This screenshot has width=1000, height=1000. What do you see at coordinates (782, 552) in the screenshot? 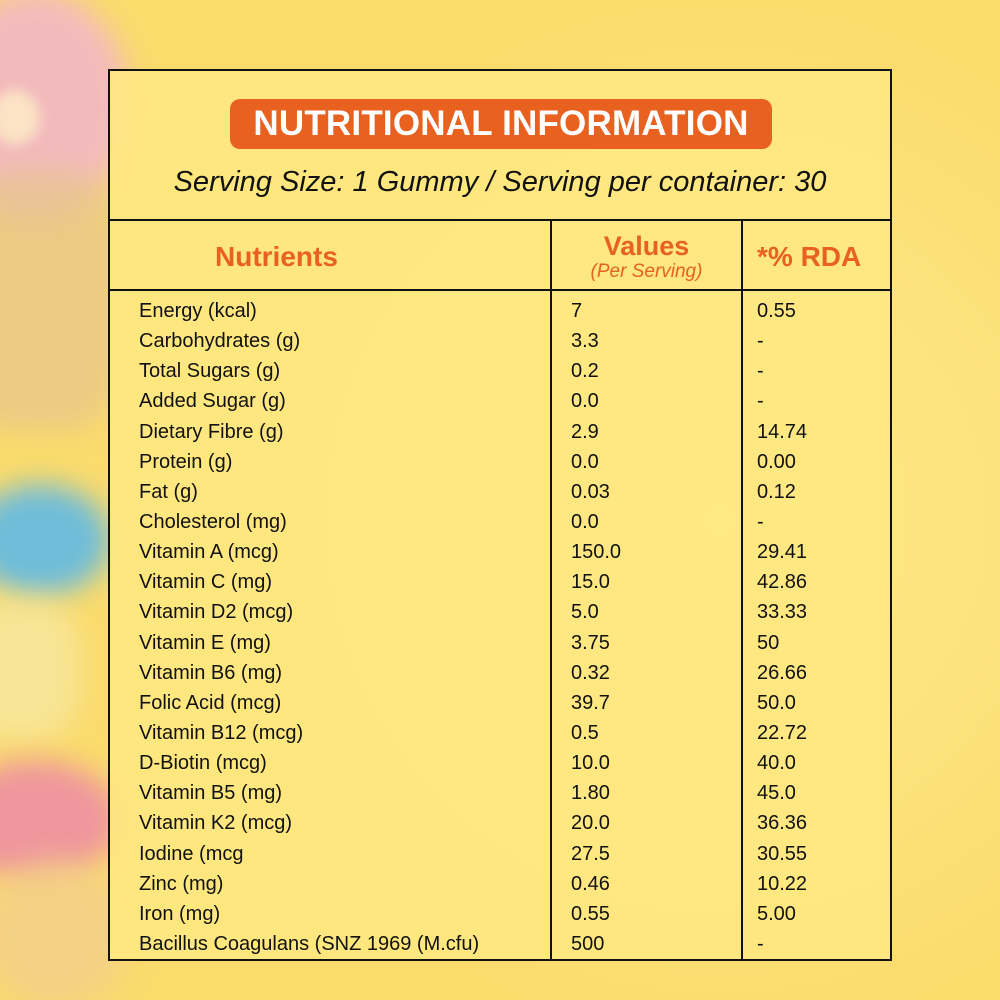
I see `nutrient-rda: 29.41` at bounding box center [782, 552].